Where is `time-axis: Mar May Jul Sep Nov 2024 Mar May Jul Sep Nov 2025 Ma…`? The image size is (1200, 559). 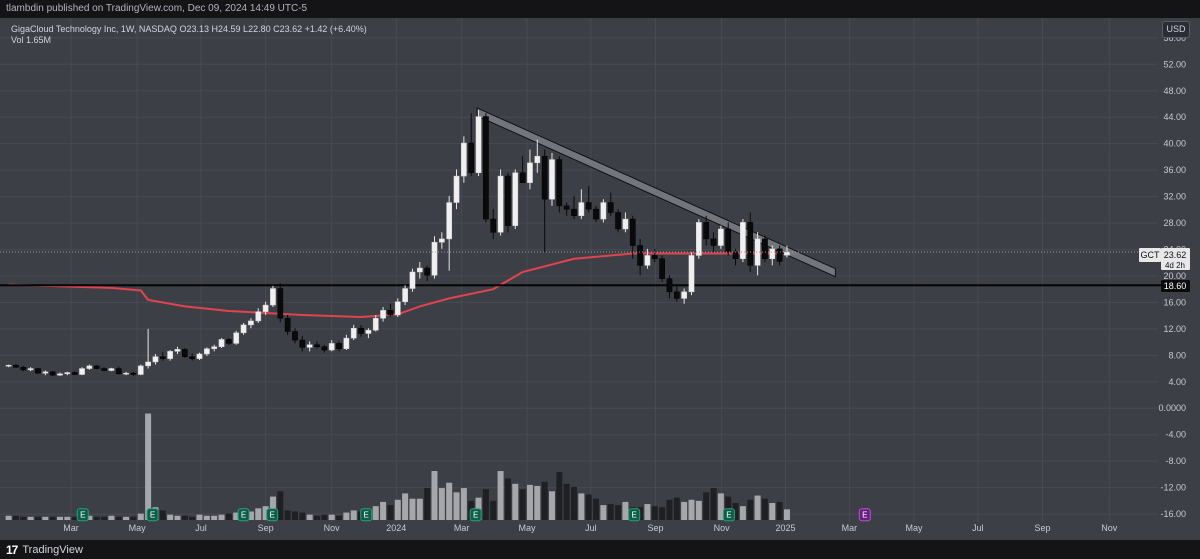 time-axis: Mar May Jul Sep Nov 2024 Mar May Jul Sep Nov 2025 Ma… is located at coordinates (590, 528).